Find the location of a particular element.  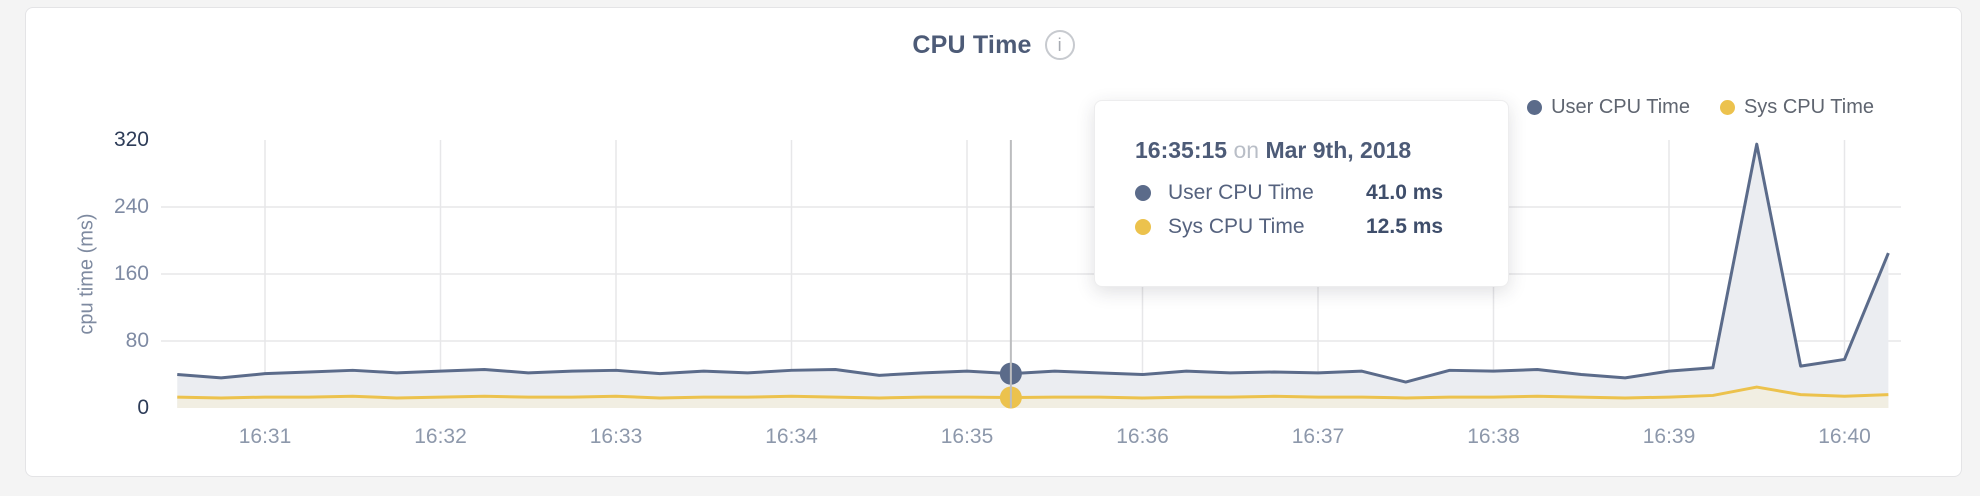

x-tick: 16:34 is located at coordinates (791, 436).